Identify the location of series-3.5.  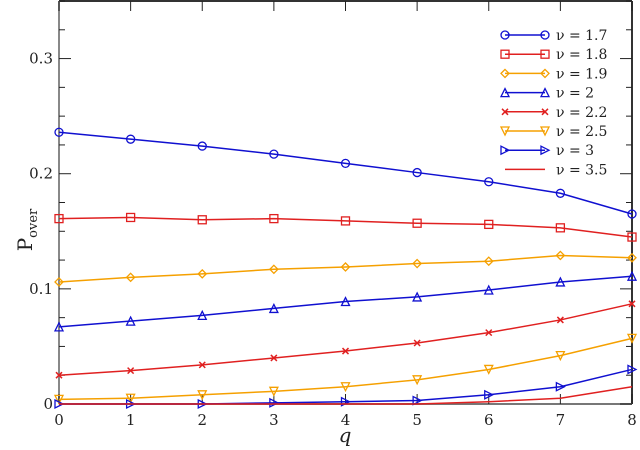
(346, 395).